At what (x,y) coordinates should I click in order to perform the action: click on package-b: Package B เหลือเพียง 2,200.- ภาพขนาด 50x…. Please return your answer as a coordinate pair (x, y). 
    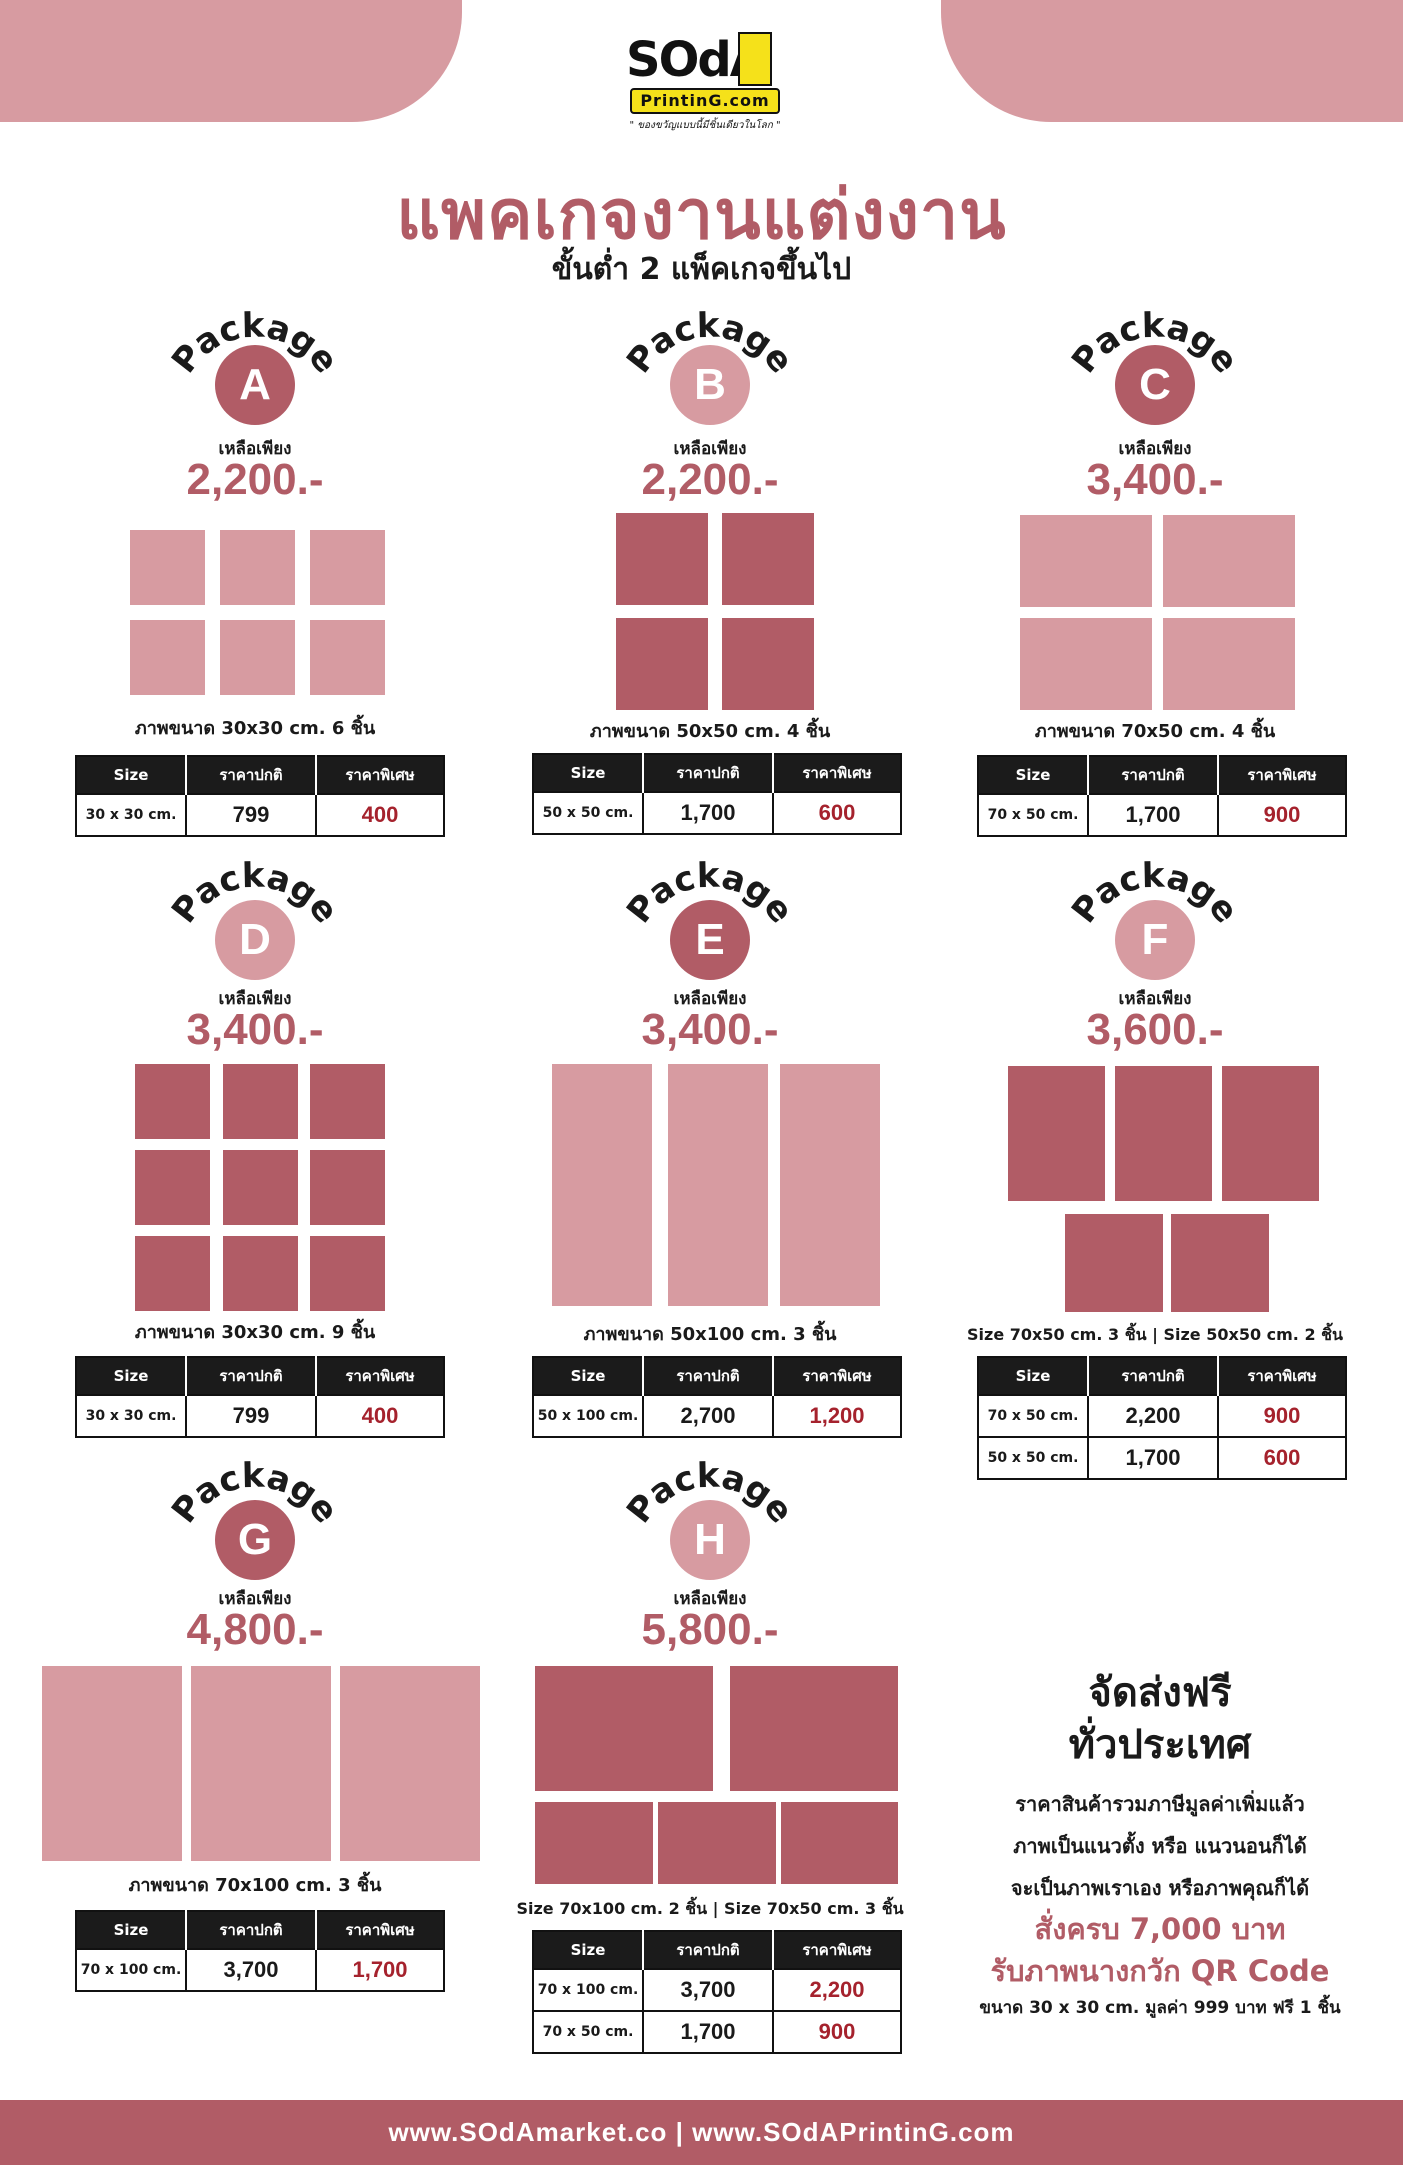
    Looking at the image, I should click on (710, 575).